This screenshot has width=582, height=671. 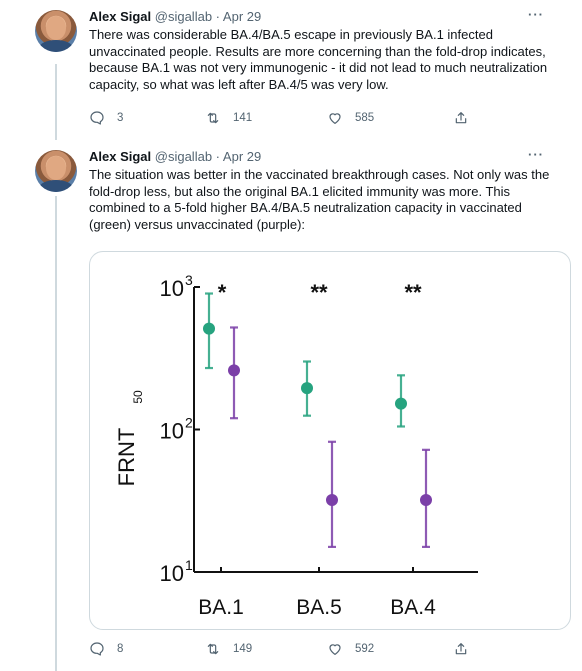 I want to click on y-axis-label: FRNT, so click(x=126, y=457).